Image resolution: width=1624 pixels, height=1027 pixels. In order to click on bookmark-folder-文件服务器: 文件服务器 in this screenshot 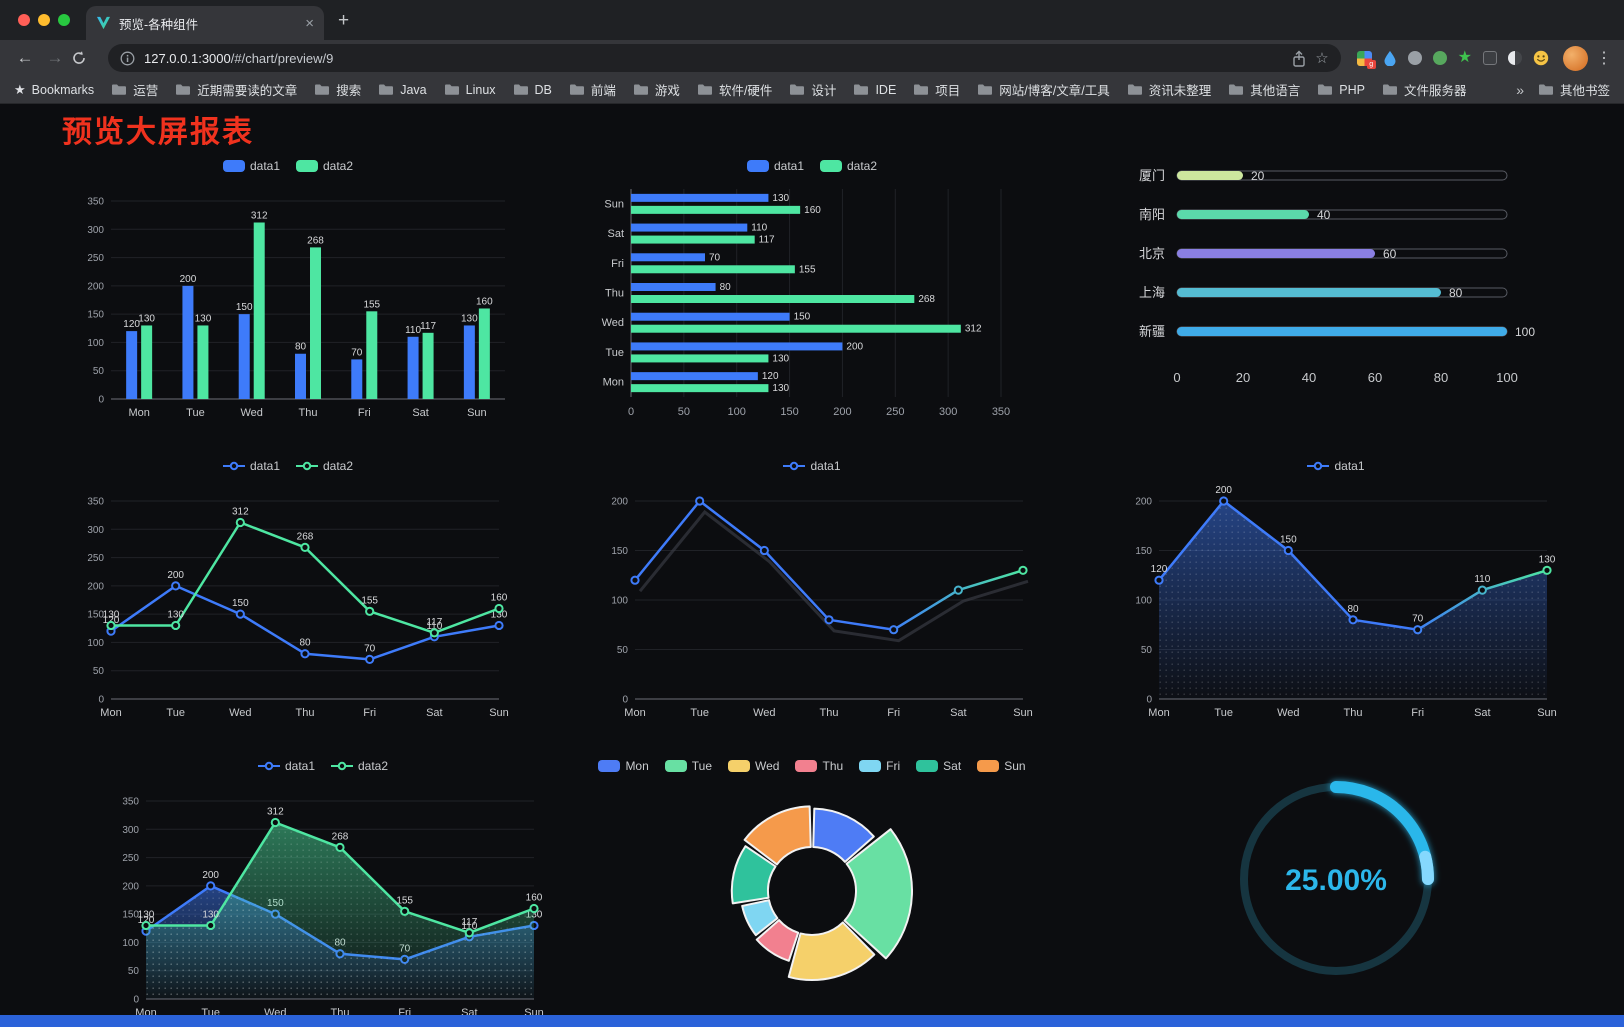, I will do `click(1424, 89)`.